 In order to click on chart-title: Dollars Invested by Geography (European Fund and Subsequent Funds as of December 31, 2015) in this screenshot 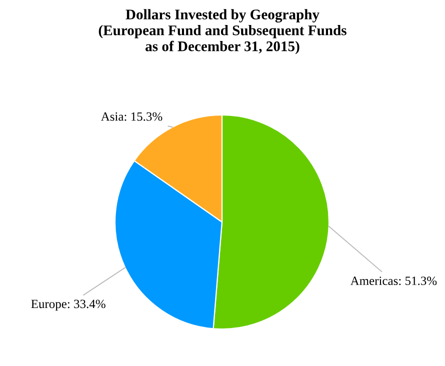, I will do `click(222, 31)`.